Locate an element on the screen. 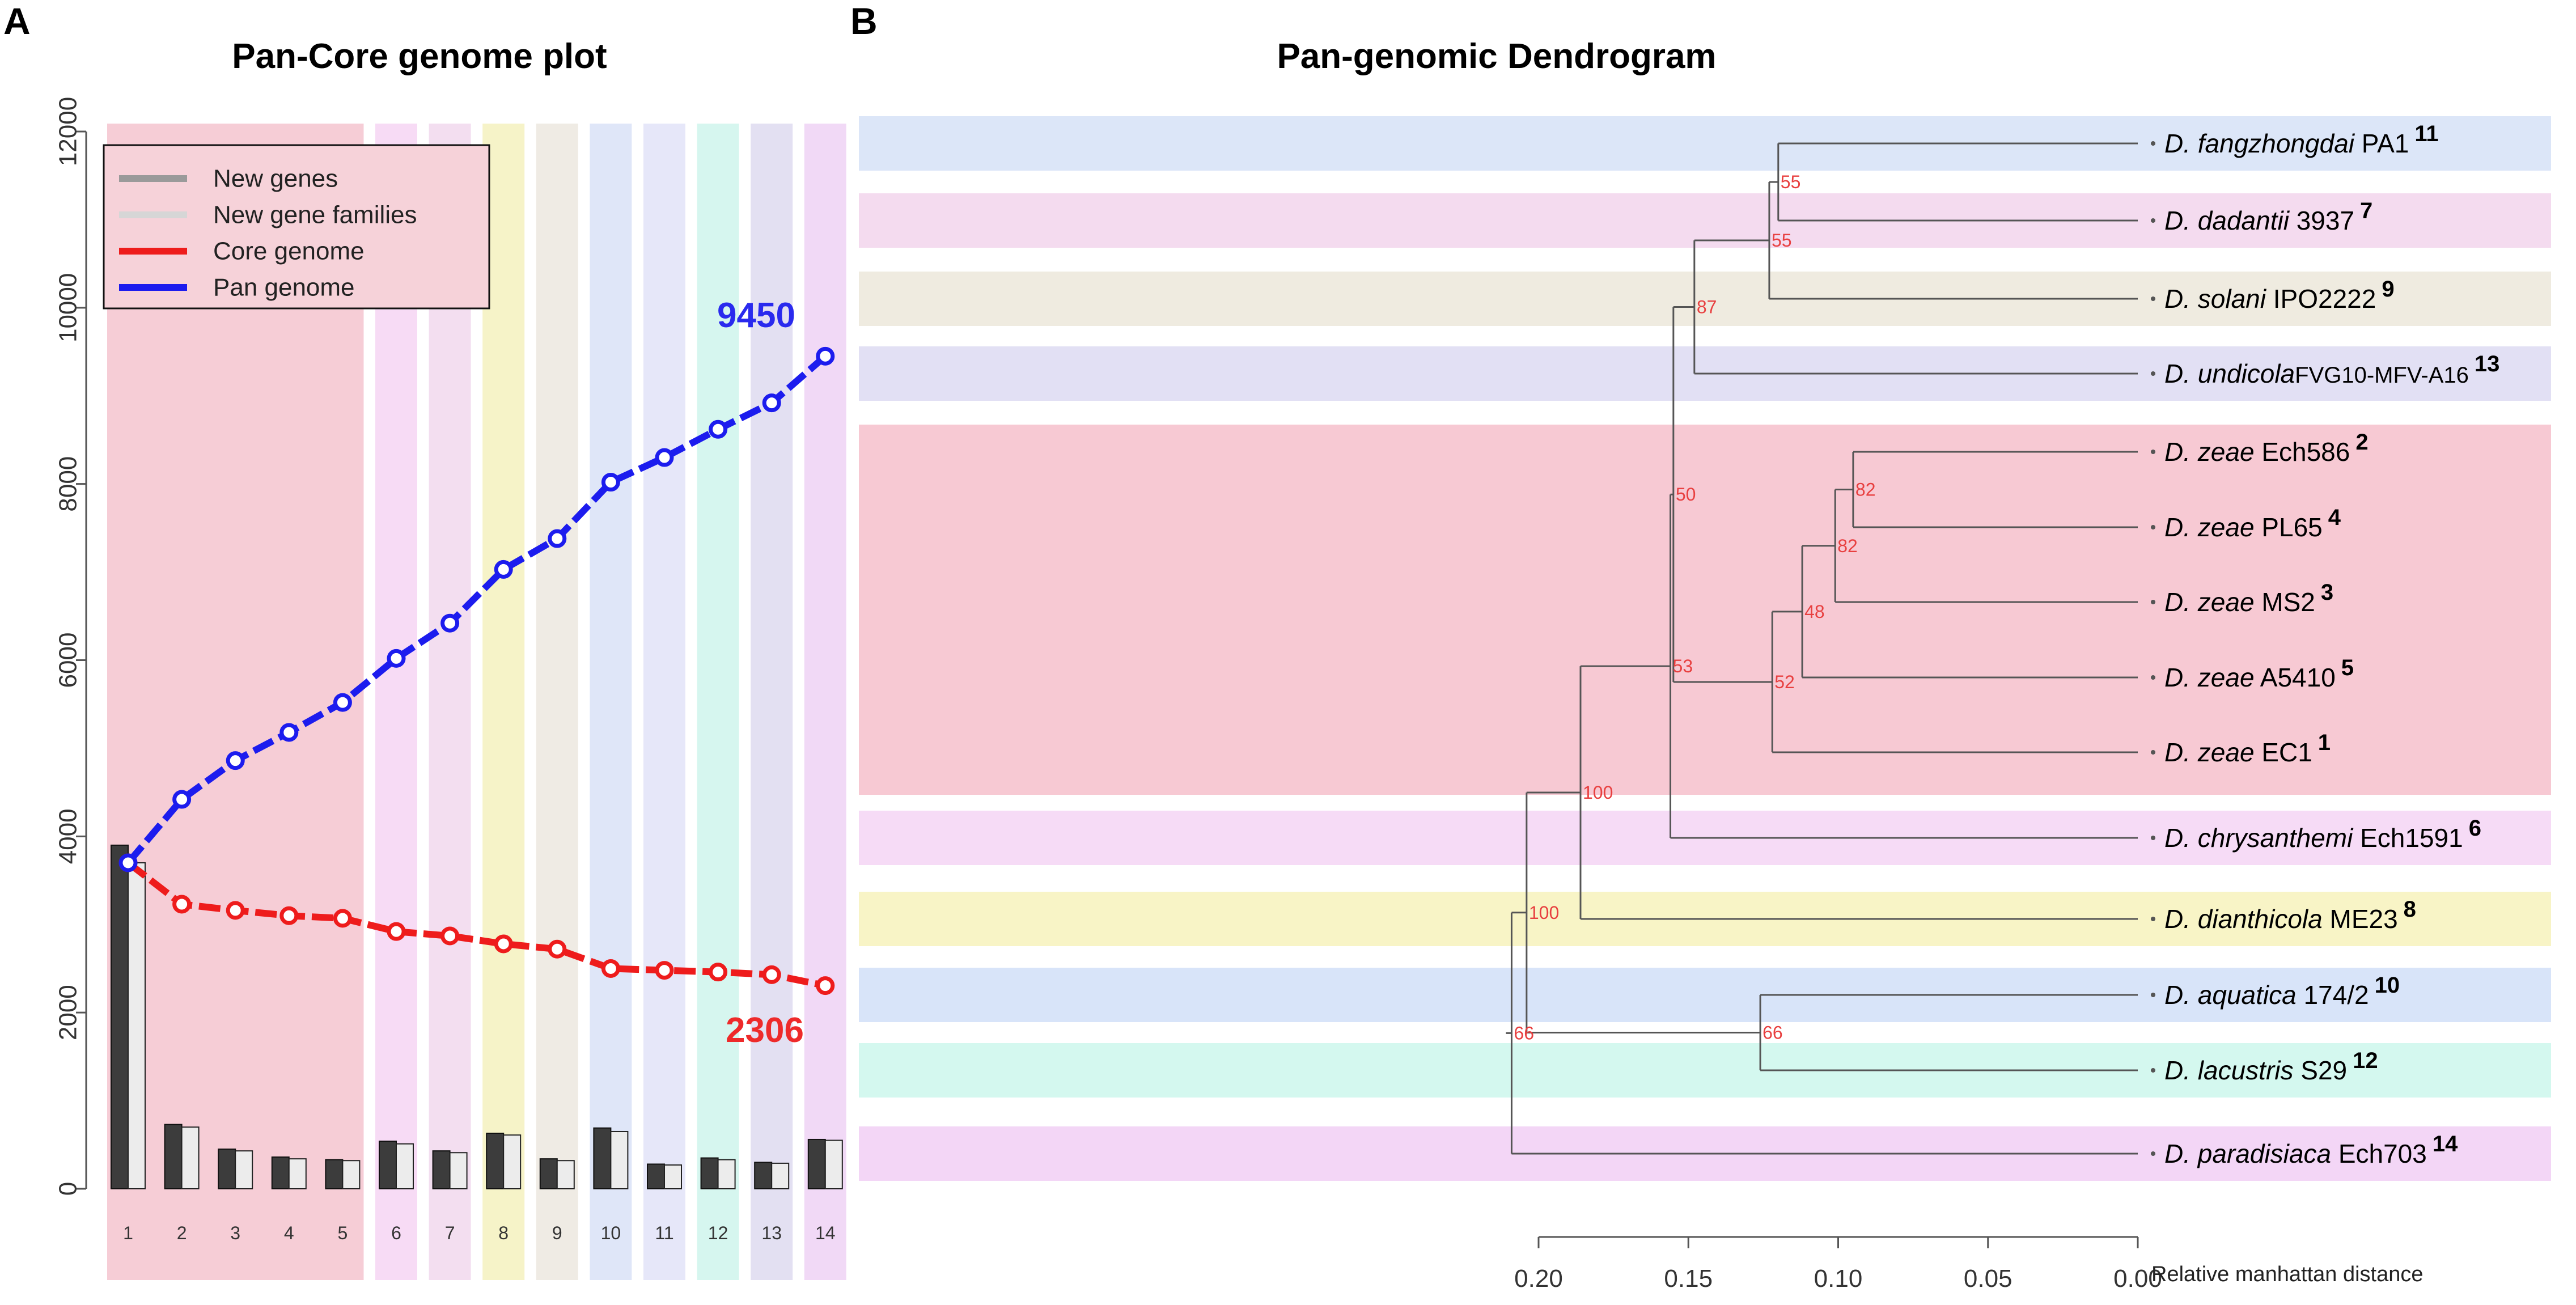 The width and height of the screenshot is (2576, 1305). leaf-label: D. undicolaFVG10-MFV-A16 13 is located at coordinates (2332, 369).